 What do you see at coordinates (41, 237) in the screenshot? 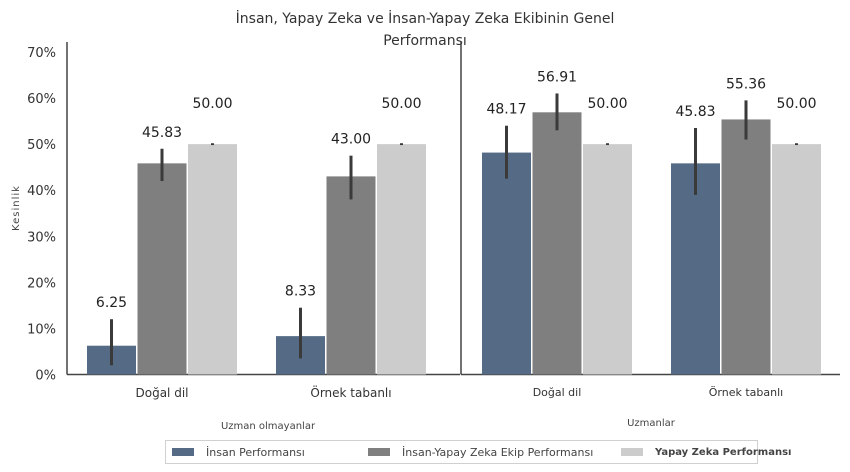
I see `y-tick-label: 30%` at bounding box center [41, 237].